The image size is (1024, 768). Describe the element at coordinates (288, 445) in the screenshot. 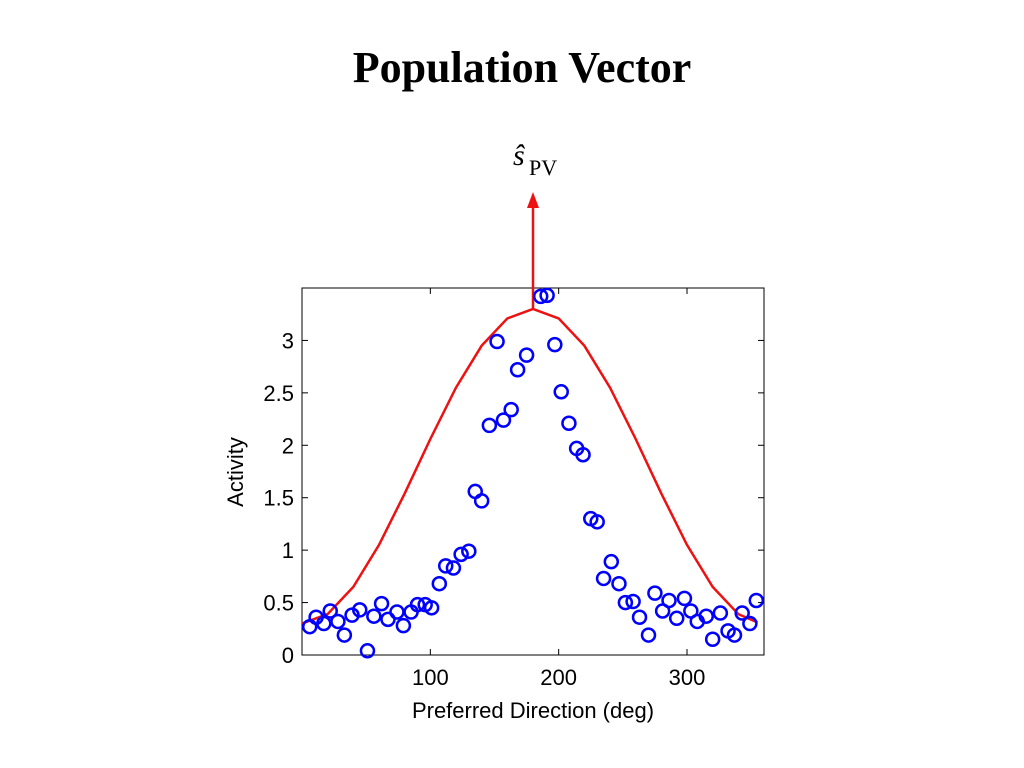

I see `y-tick-label: 2` at that location.